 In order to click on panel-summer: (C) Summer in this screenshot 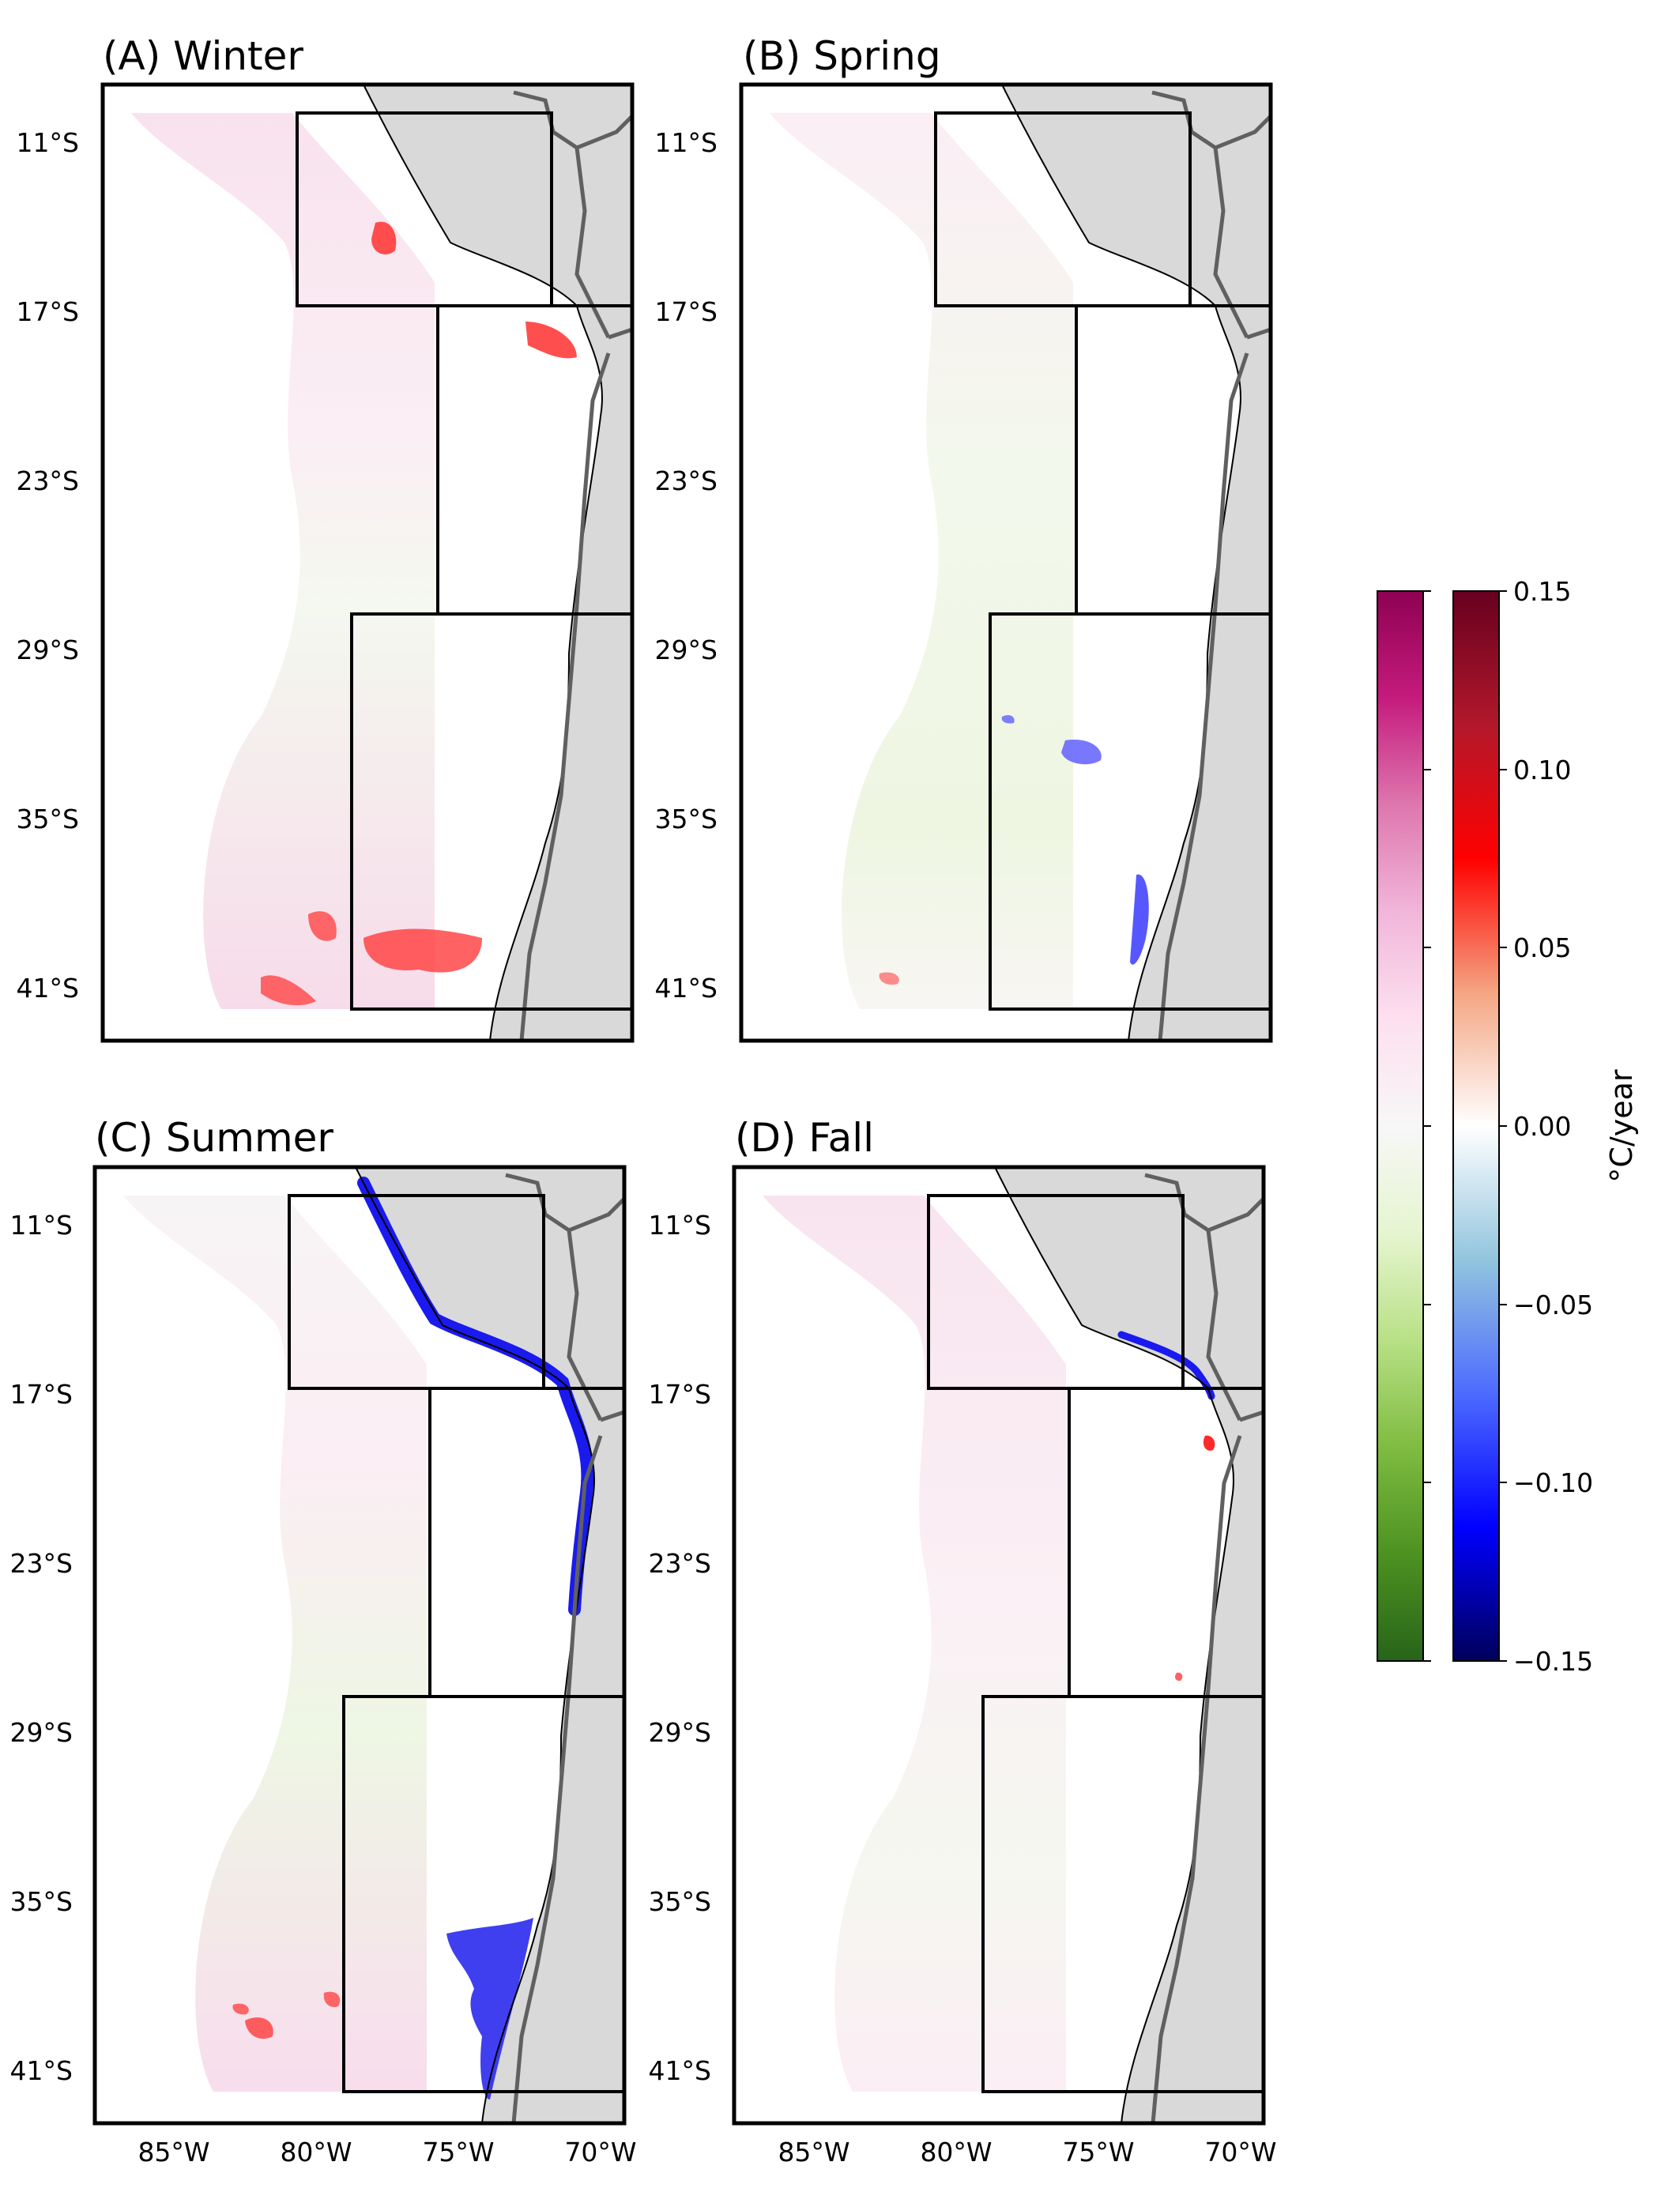, I will do `click(359, 1620)`.